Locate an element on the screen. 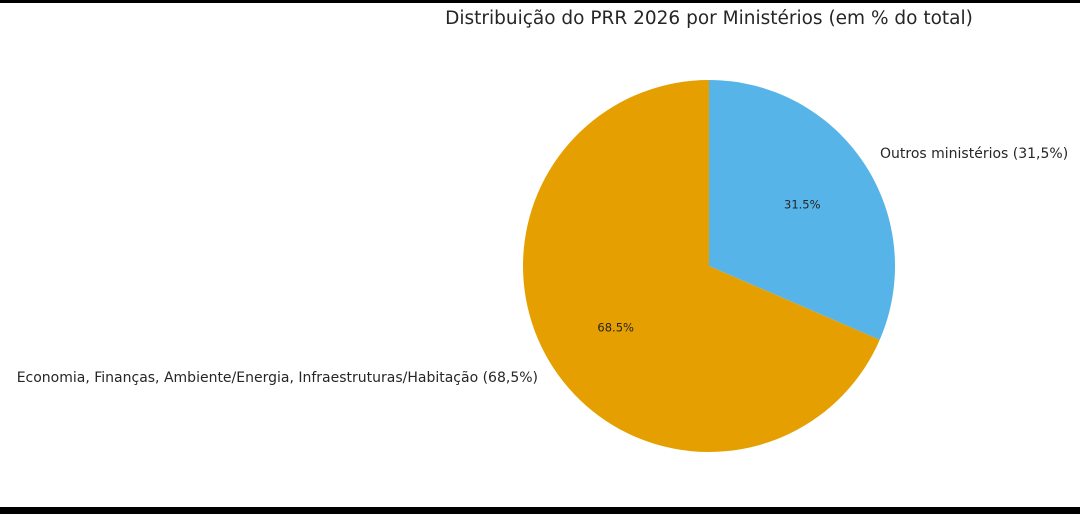 This screenshot has height=514, width=1080. pie-slice-outros is located at coordinates (802, 210).